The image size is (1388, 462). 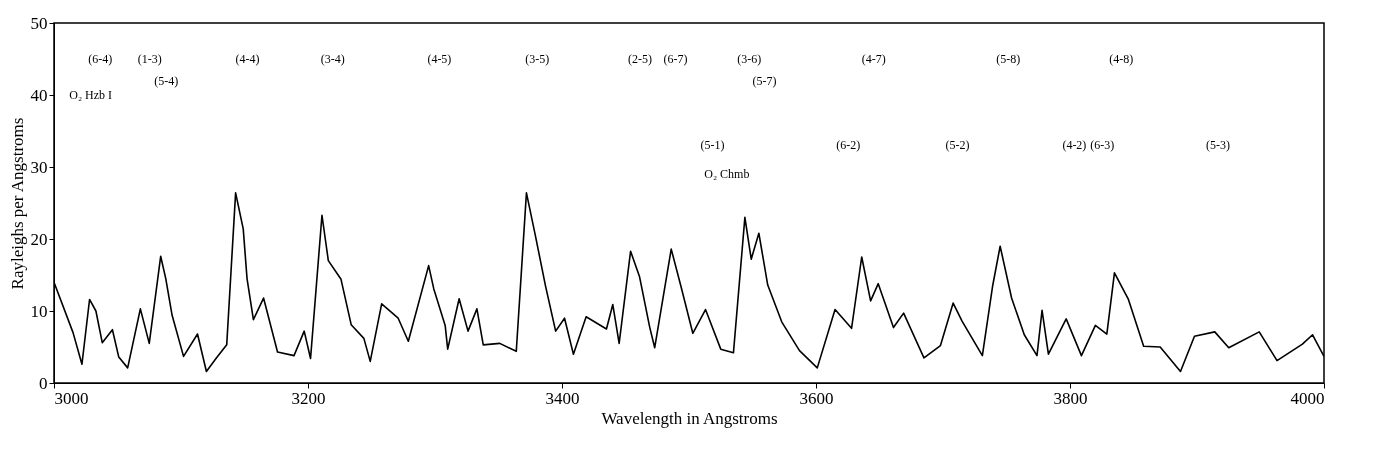 I want to click on annotation: (6-7), so click(x=675, y=59).